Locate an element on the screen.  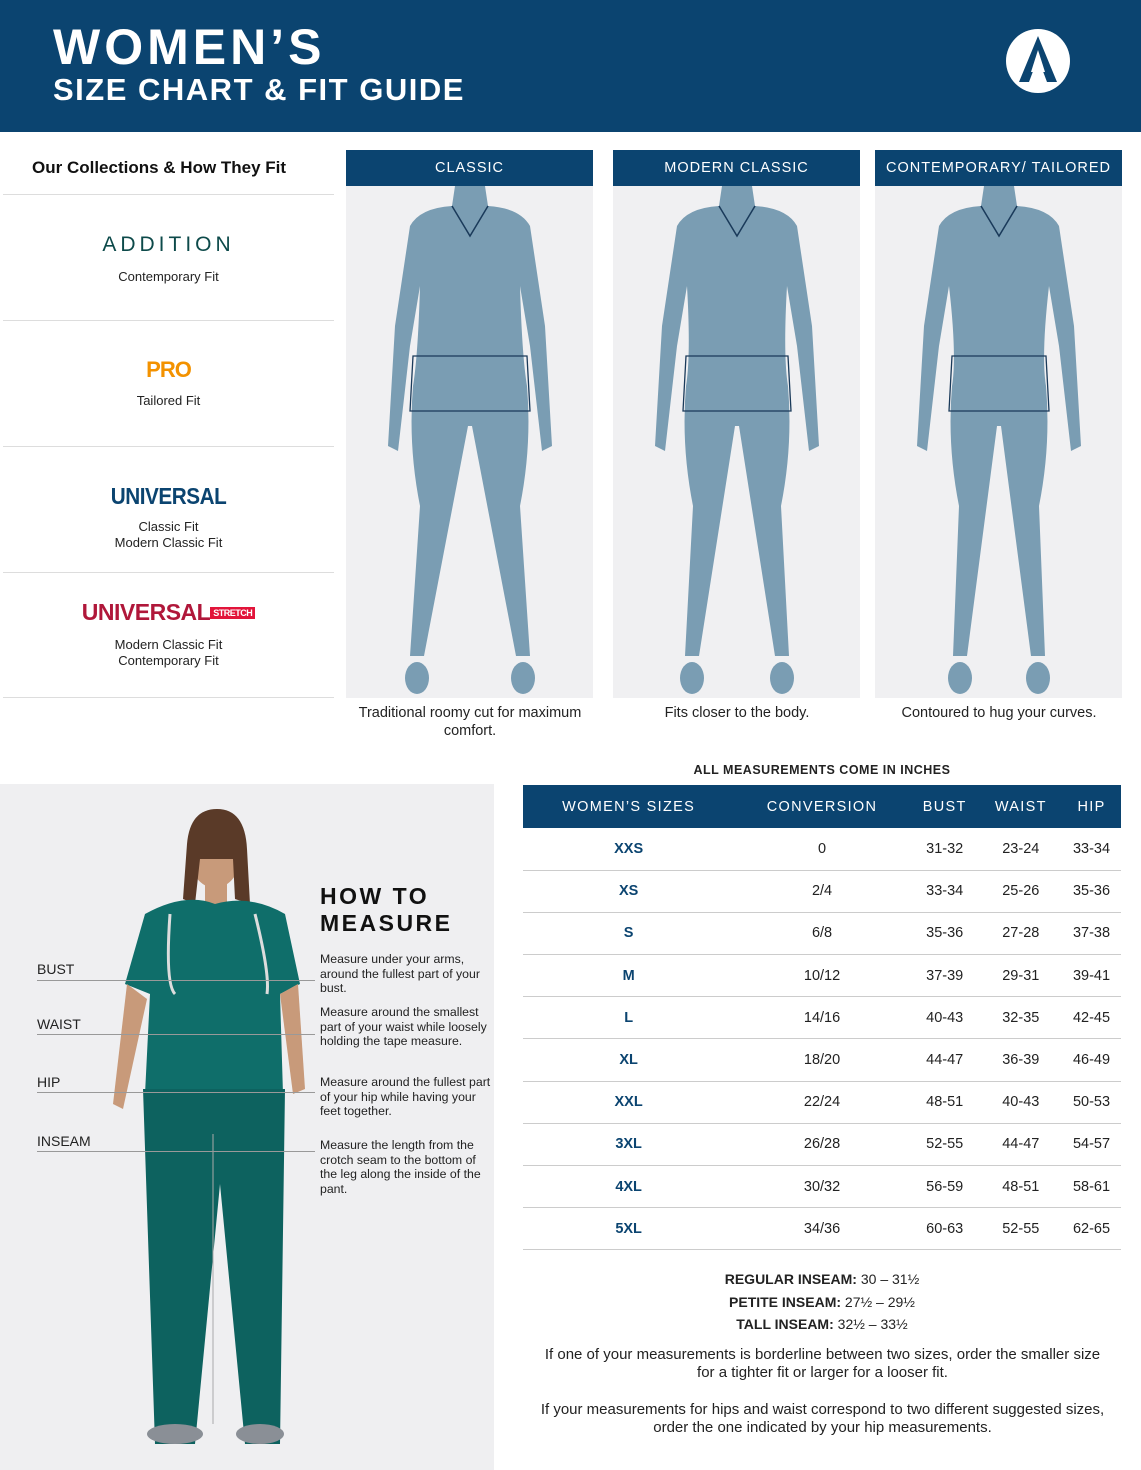
page-subtitle: SIZE CHART & FIT GUIDE is located at coordinates (259, 89).